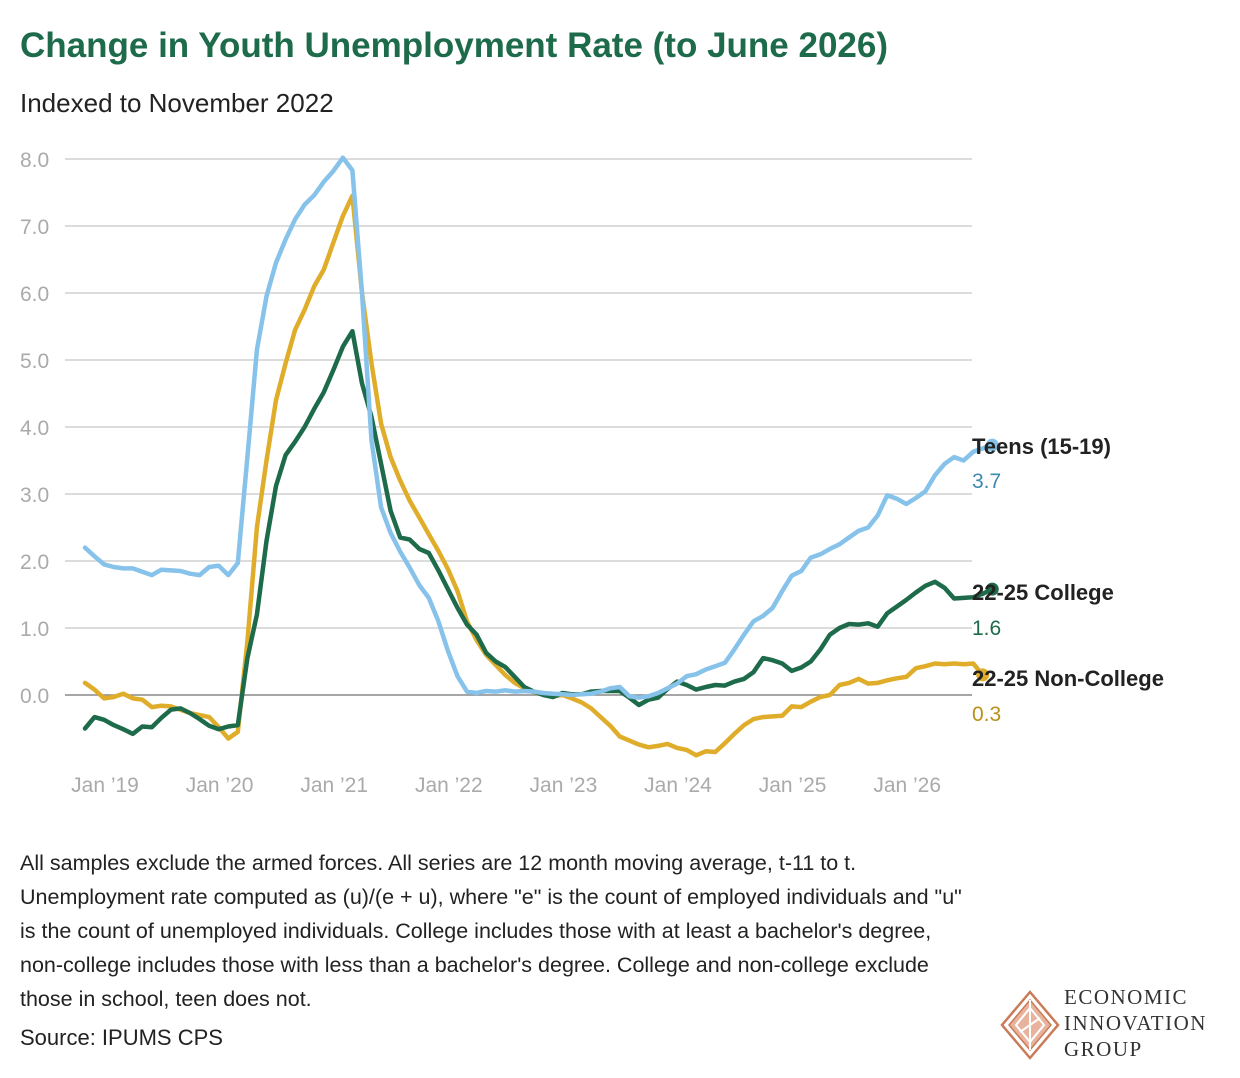 The height and width of the screenshot is (1078, 1240). Describe the element at coordinates (34, 361) in the screenshot. I see `y-tick-label: 5.0` at that location.